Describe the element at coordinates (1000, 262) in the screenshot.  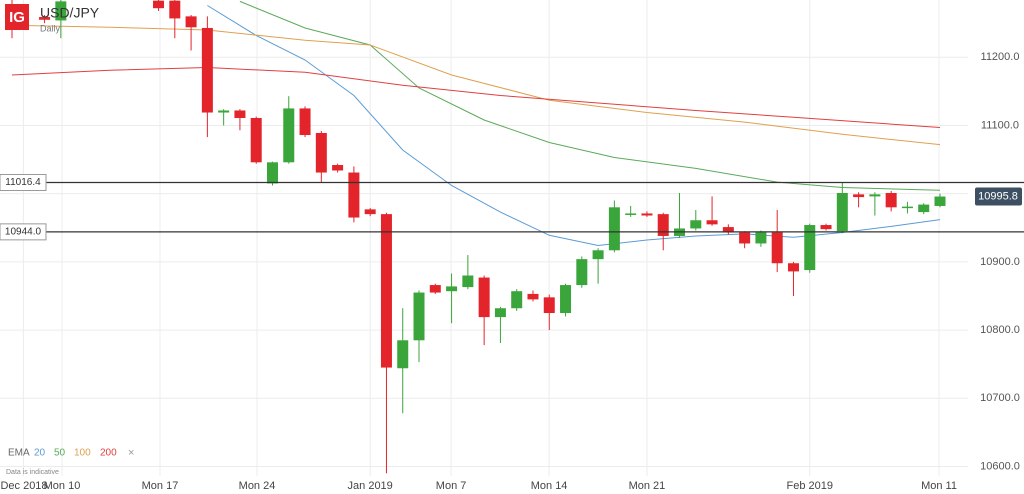
I see `y-tick-label: 10900.0` at that location.